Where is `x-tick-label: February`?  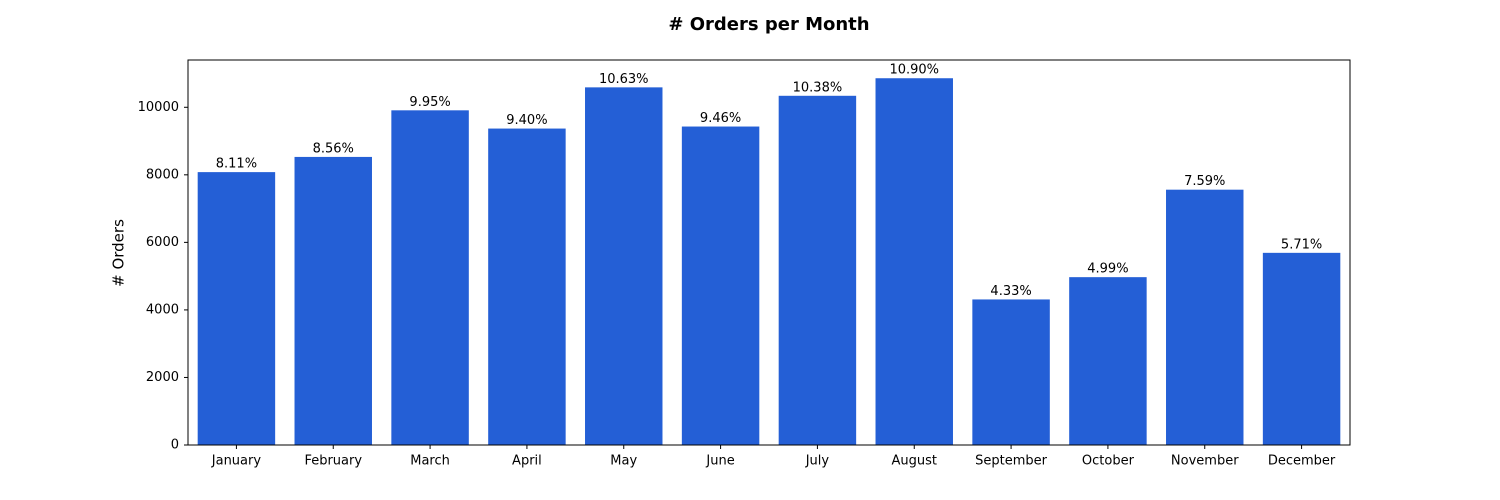 x-tick-label: February is located at coordinates (333, 461).